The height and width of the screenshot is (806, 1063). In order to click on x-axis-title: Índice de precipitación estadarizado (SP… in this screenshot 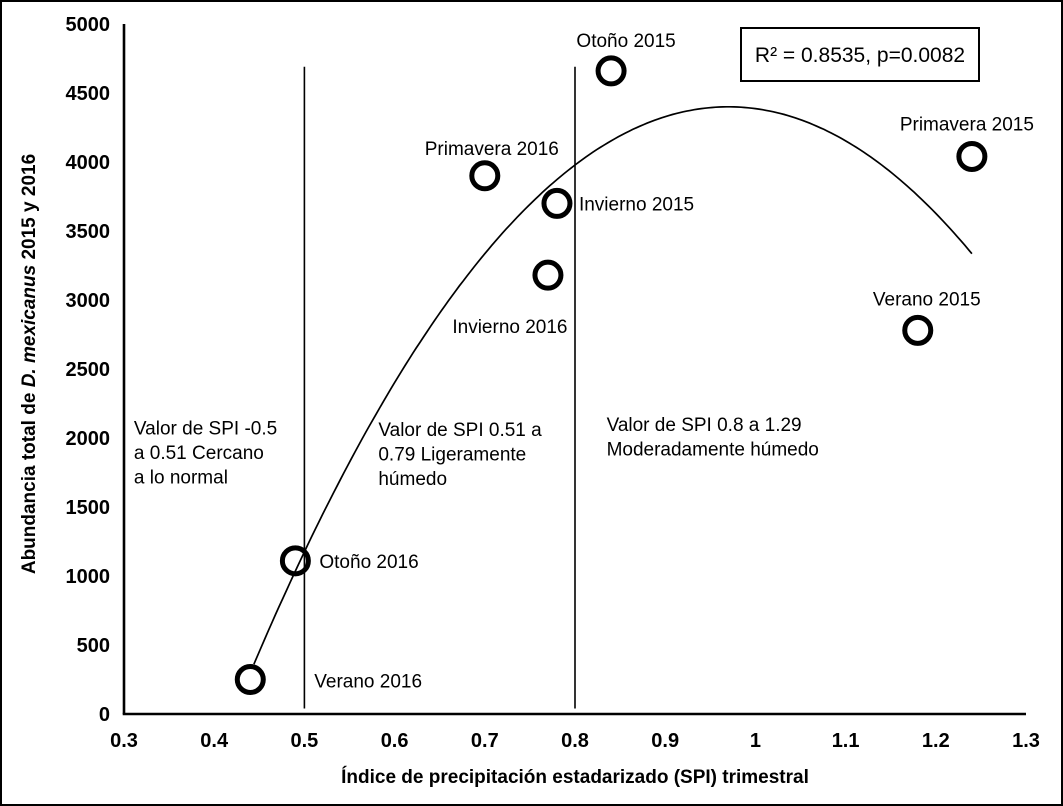, I will do `click(575, 777)`.